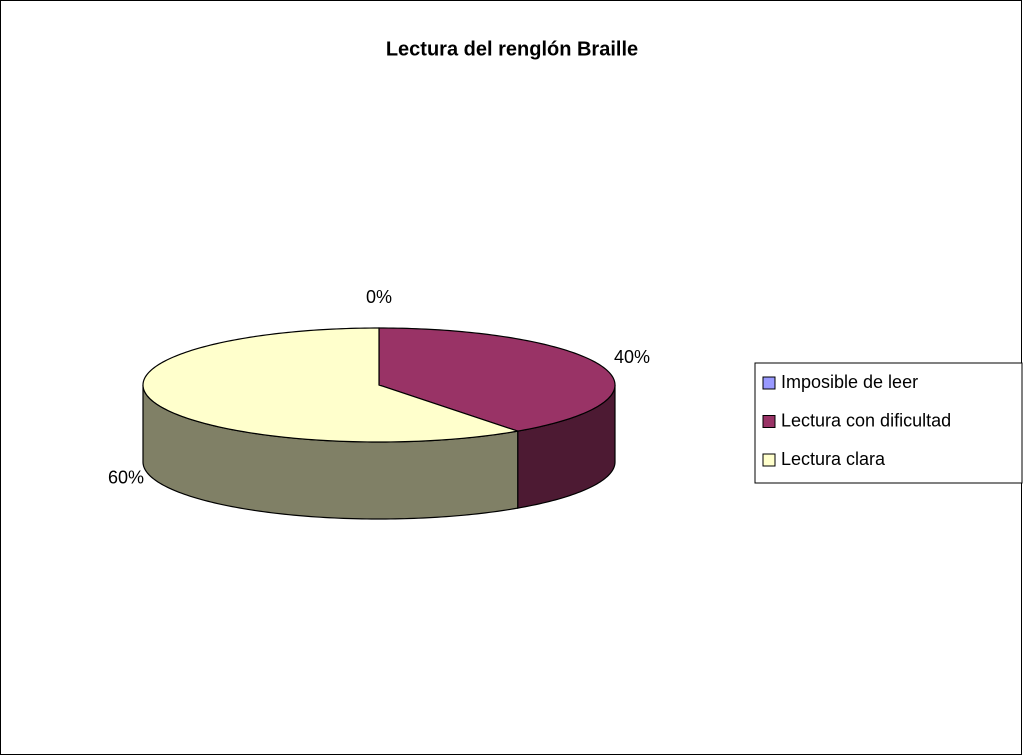  Describe the element at coordinates (379, 297) in the screenshot. I see `data-label: 0%` at that location.